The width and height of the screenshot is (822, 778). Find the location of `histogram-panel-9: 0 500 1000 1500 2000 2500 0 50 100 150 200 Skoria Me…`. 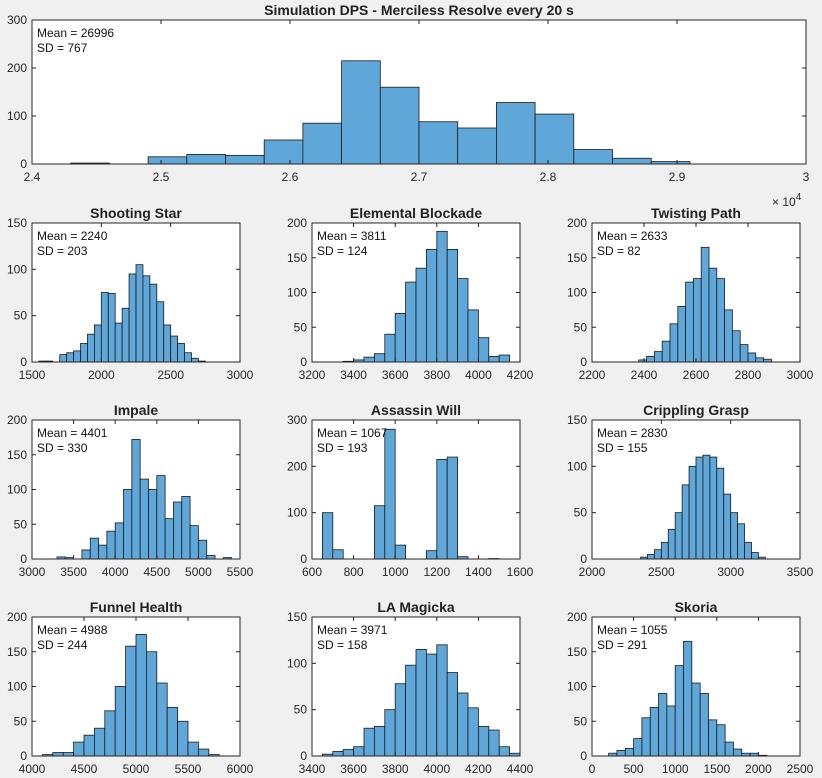

histogram-panel-9: 0 500 1000 1500 2000 2500 0 50 100 150 200 Skoria Me… is located at coordinates (690, 687).